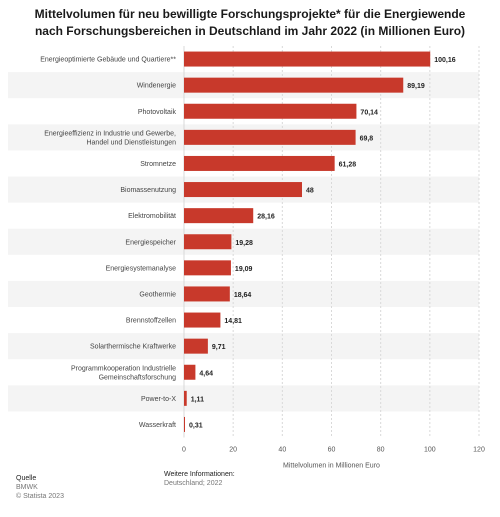 The width and height of the screenshot is (500, 517). I want to click on source-value: BMWK, so click(27, 487).